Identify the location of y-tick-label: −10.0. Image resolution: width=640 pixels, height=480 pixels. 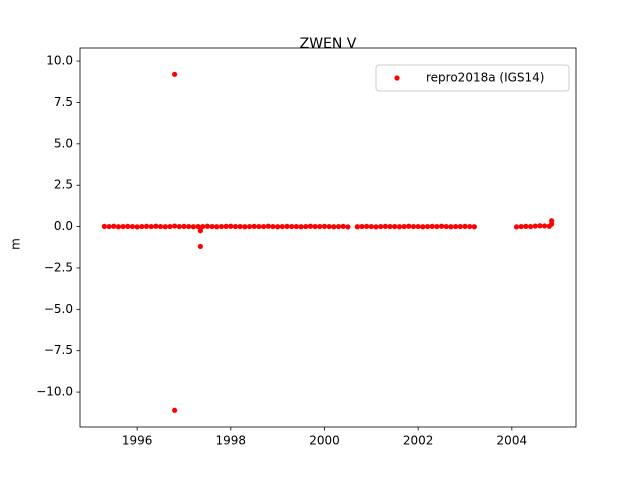
(54, 392).